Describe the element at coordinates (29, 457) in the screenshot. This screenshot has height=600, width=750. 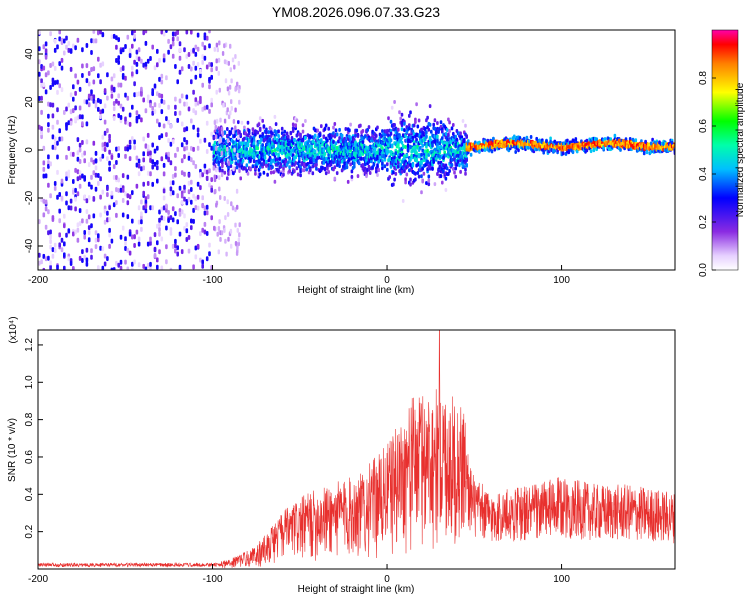
I see `snr-y-tick-label: 0.6` at that location.